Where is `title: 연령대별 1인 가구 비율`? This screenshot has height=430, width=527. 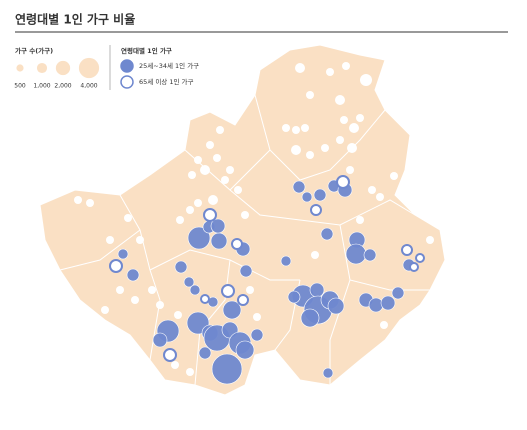 title: 연령대별 1인 가구 비율 is located at coordinates (75, 19).